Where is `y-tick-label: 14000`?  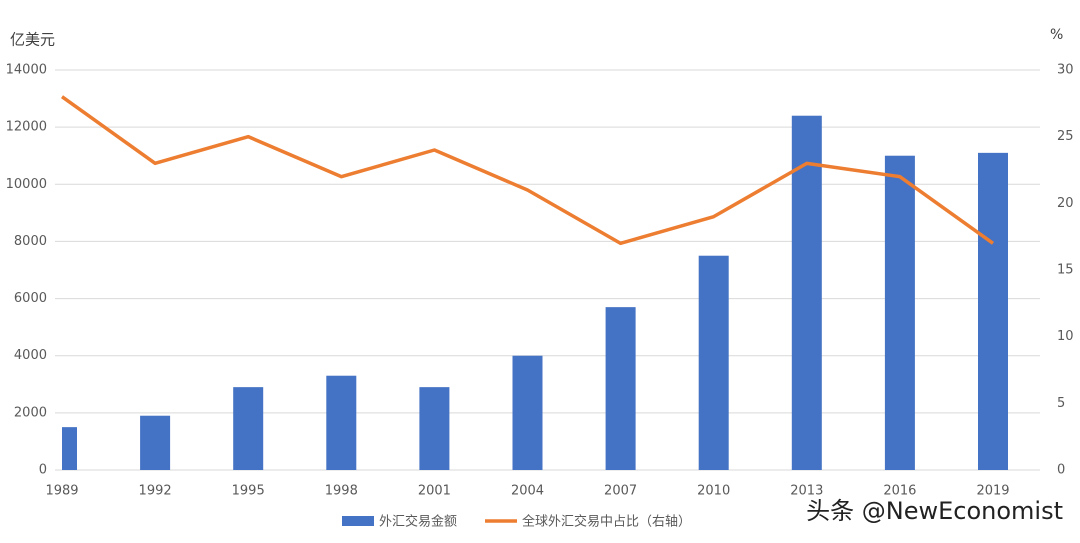 y-tick-label: 14000 is located at coordinates (26, 70).